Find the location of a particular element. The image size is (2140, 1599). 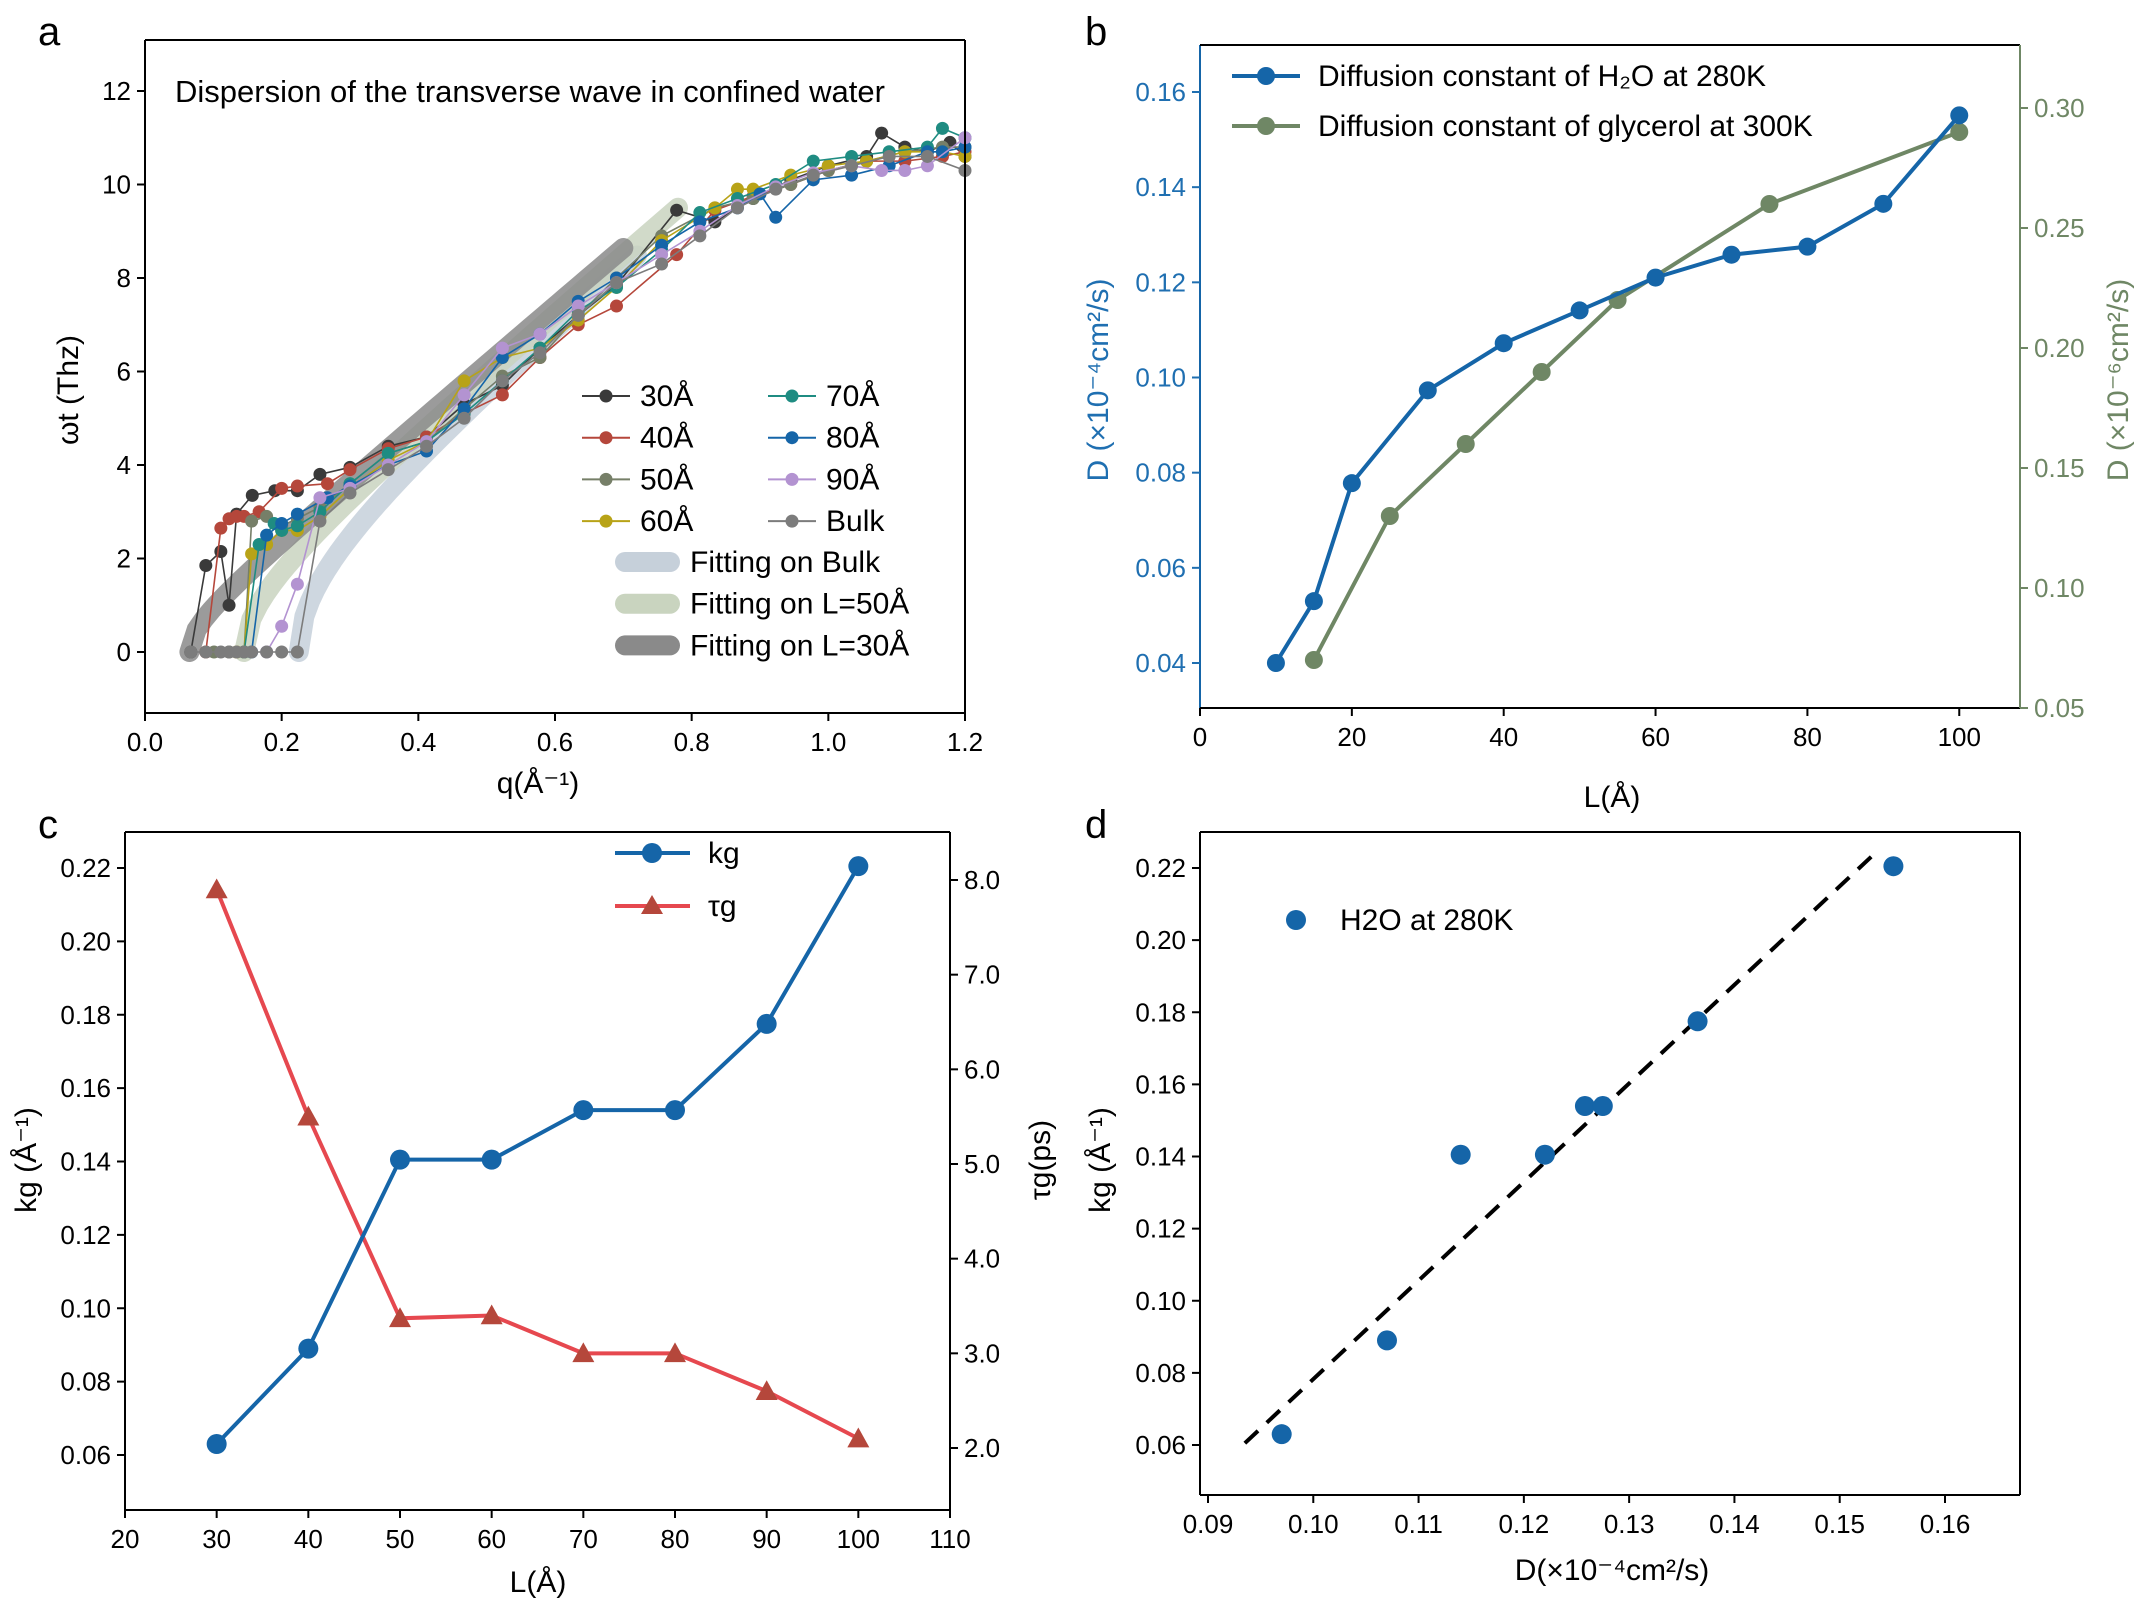

y-tick-right-label: 5.0 is located at coordinates (982, 1164).